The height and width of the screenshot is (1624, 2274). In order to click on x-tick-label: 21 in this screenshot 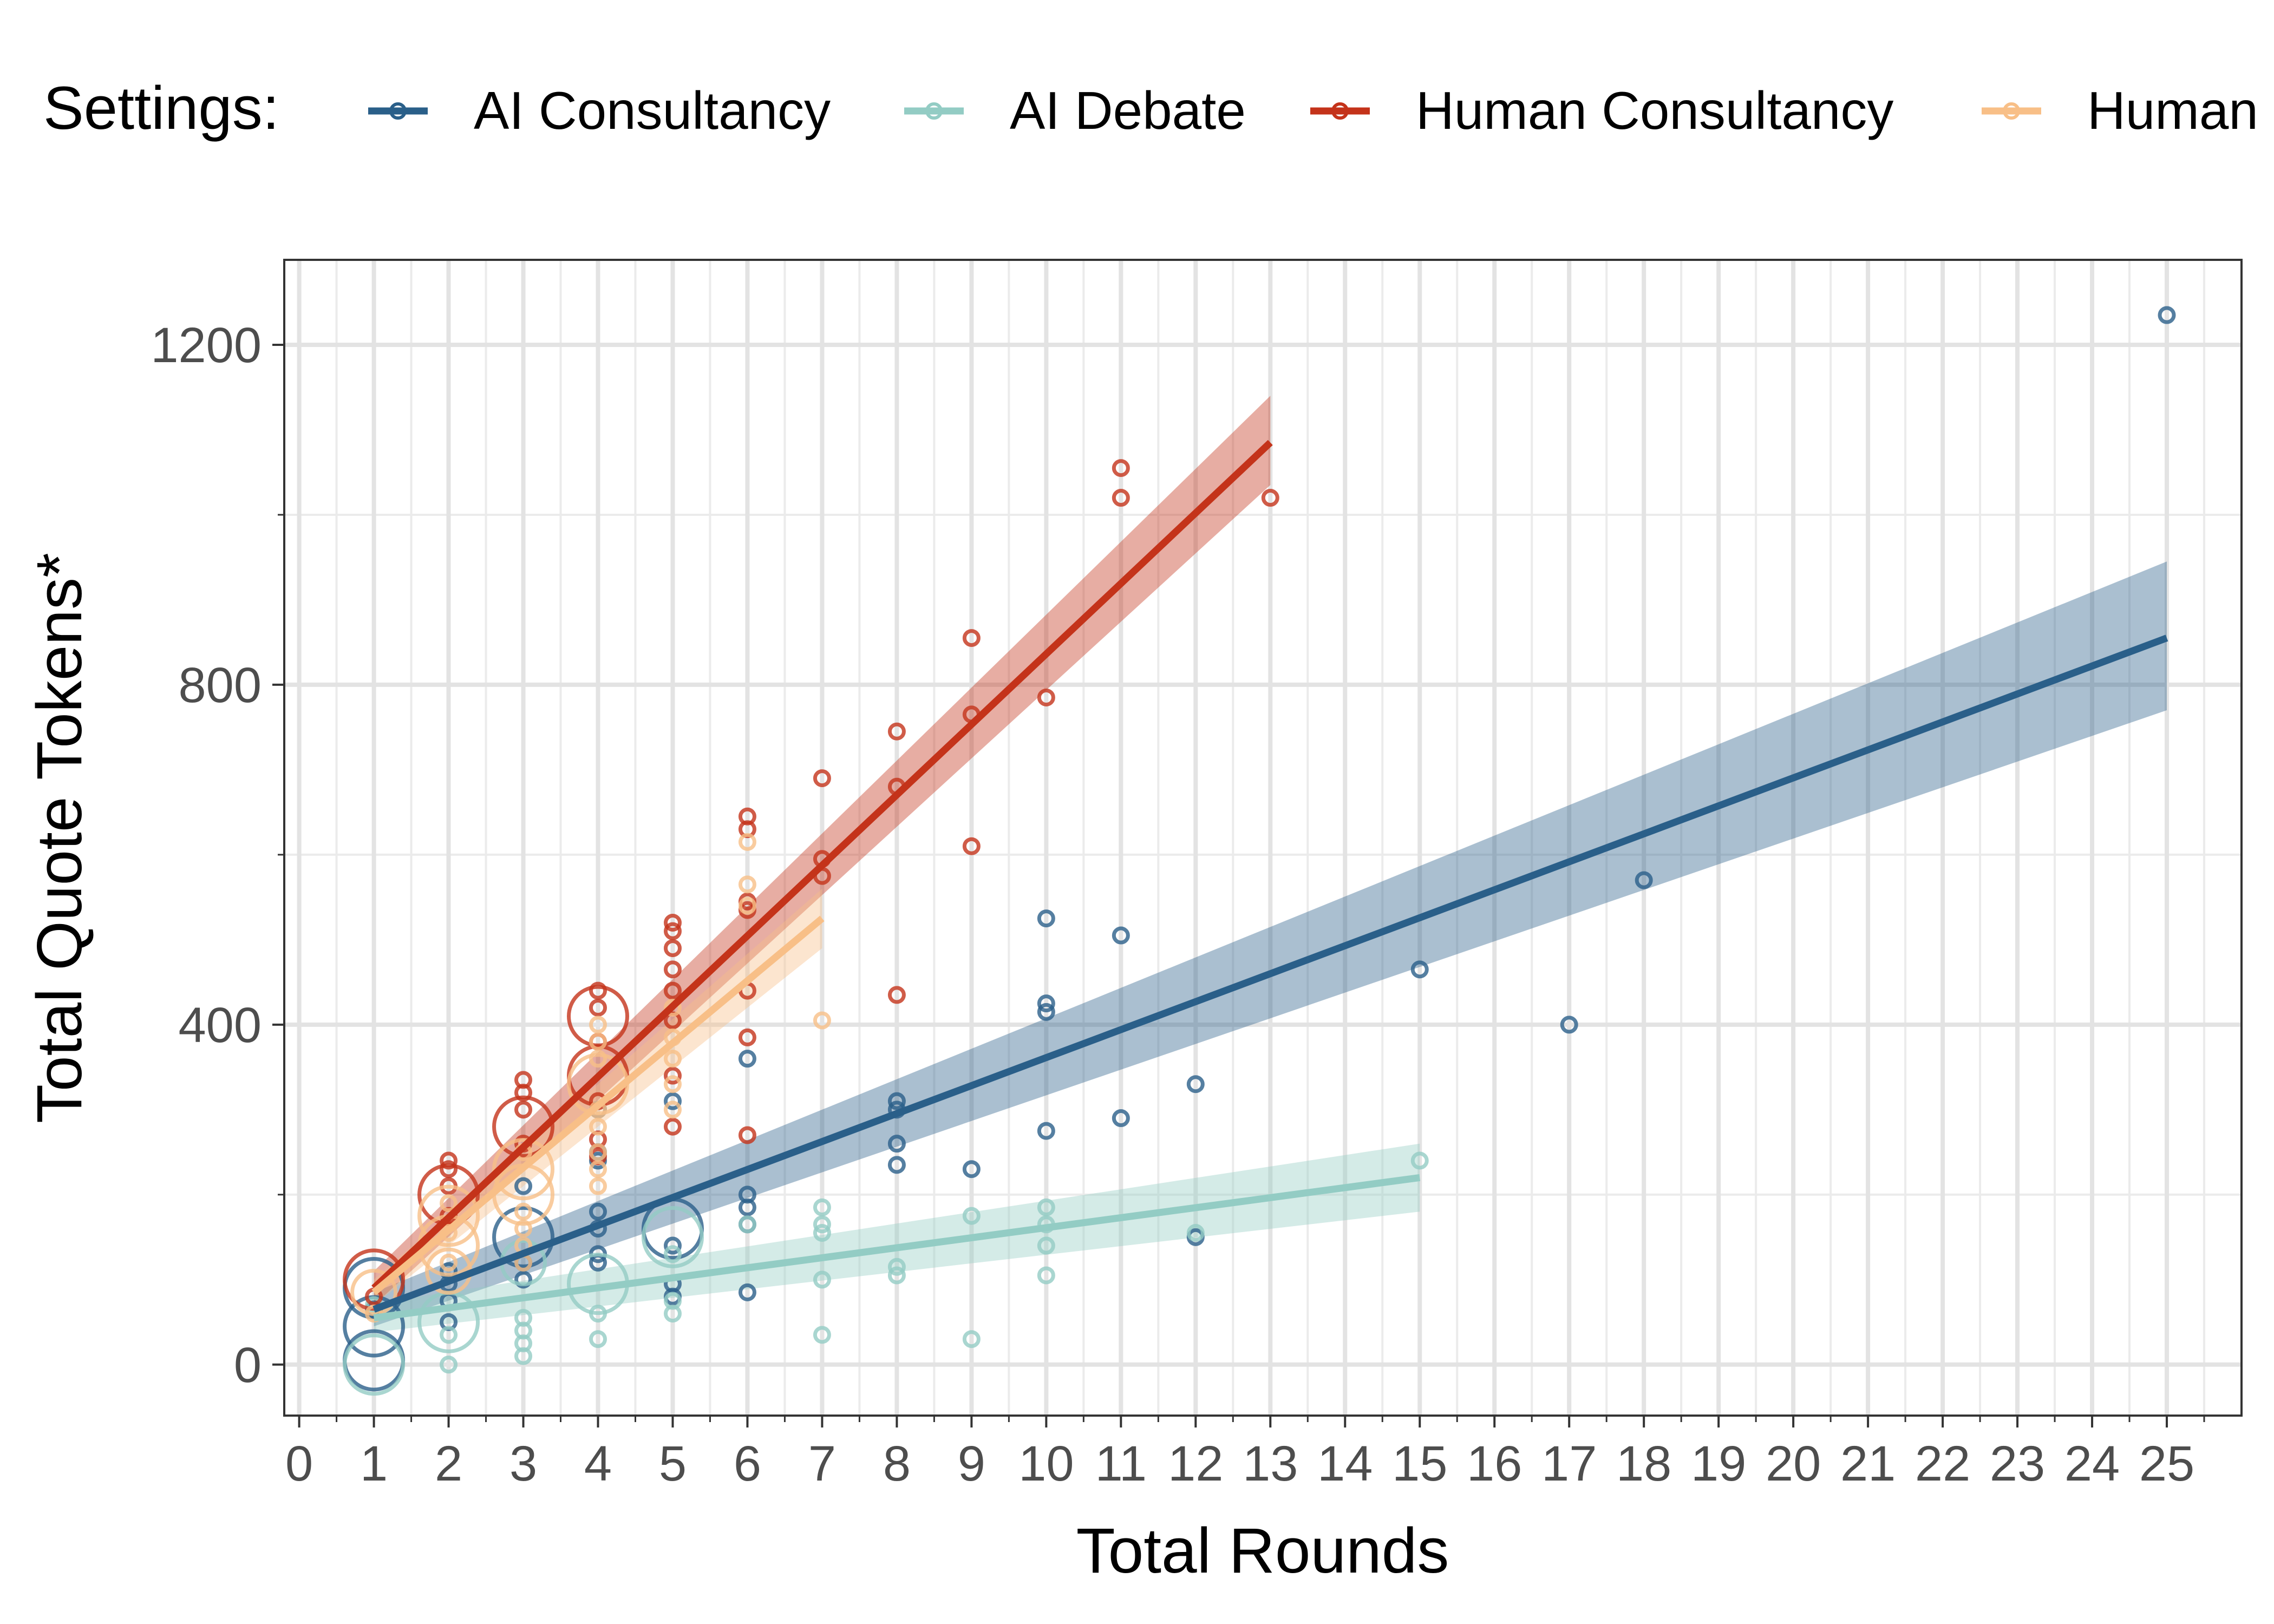, I will do `click(1868, 1464)`.